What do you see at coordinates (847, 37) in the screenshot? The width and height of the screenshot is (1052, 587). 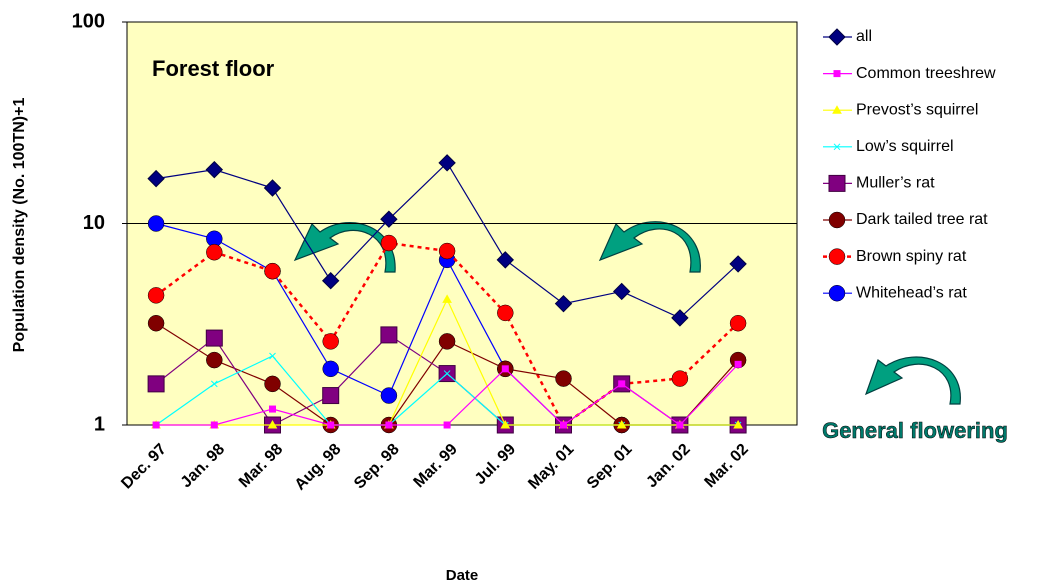 I see `legend-item: all` at bounding box center [847, 37].